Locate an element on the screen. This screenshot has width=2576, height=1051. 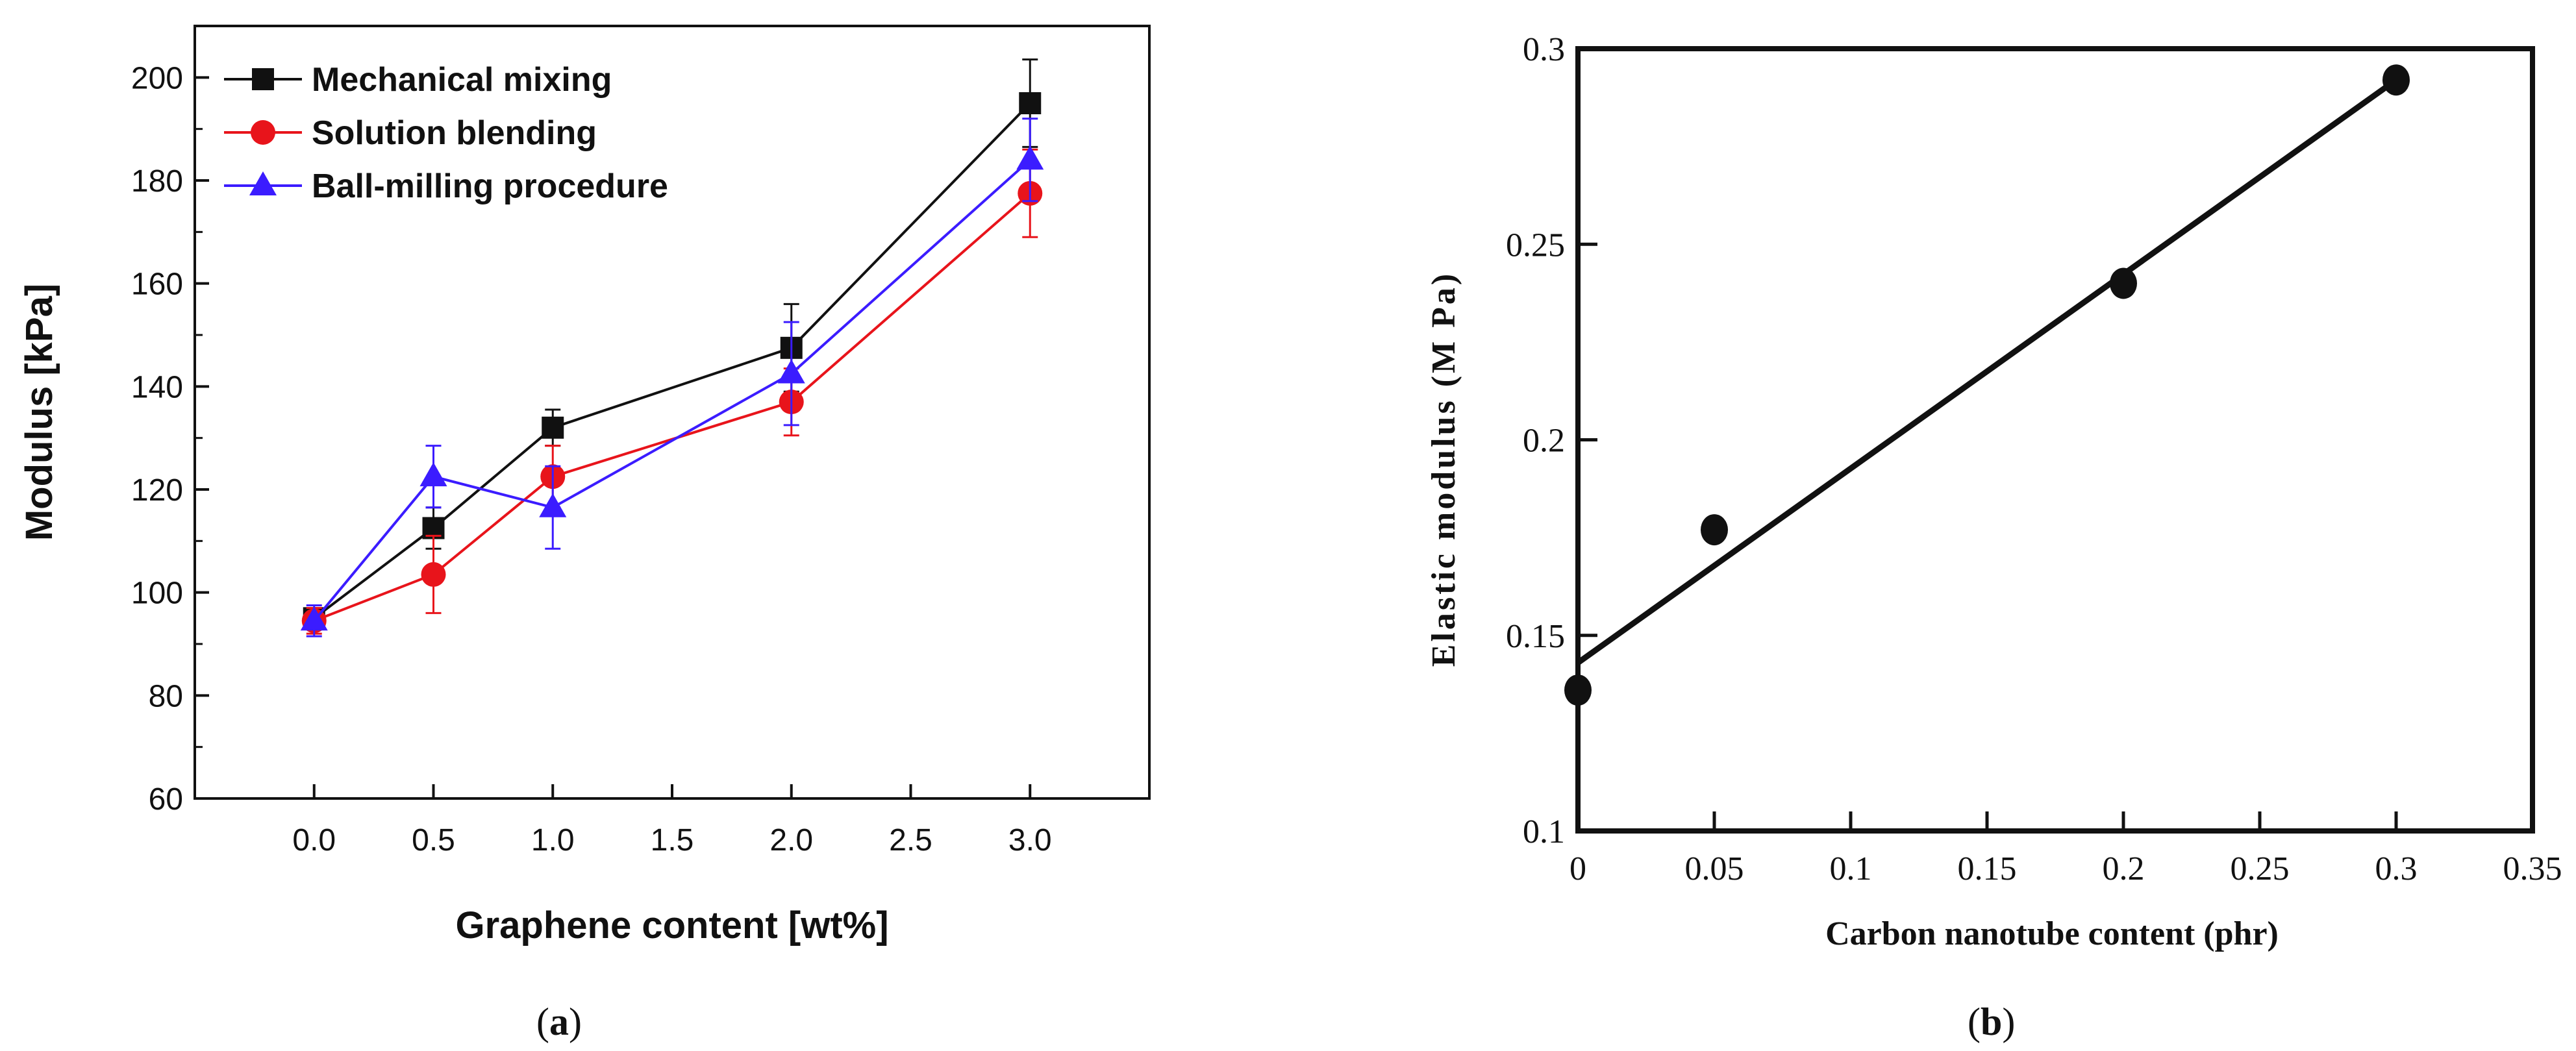
caption-b-letter: b is located at coordinates (1991, 1021).